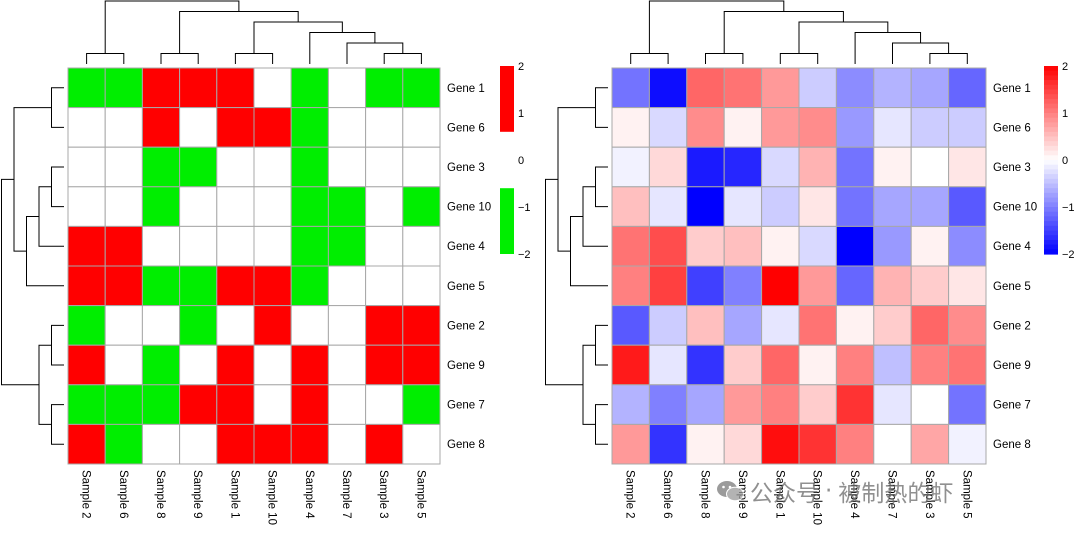  What do you see at coordinates (234, 494) in the screenshot?
I see `column-label-sample-1: Sample 1` at bounding box center [234, 494].